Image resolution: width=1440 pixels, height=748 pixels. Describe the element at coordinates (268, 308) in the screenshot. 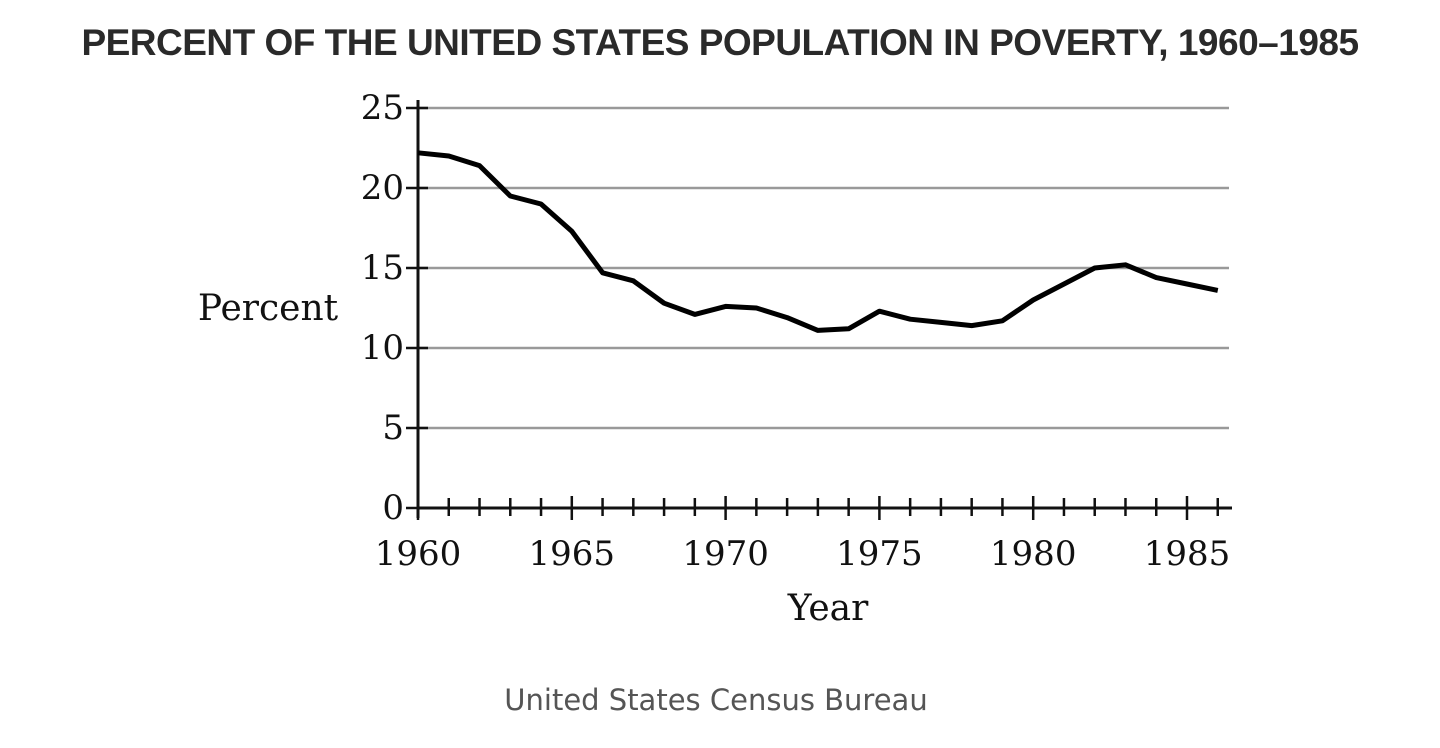

I see `y-axis-label: Percent` at that location.